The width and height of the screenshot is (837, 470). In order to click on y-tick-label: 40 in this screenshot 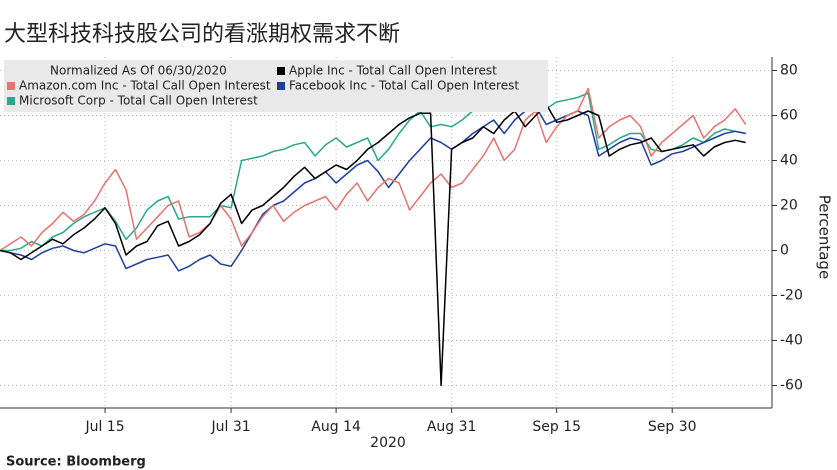, I will do `click(789, 161)`.